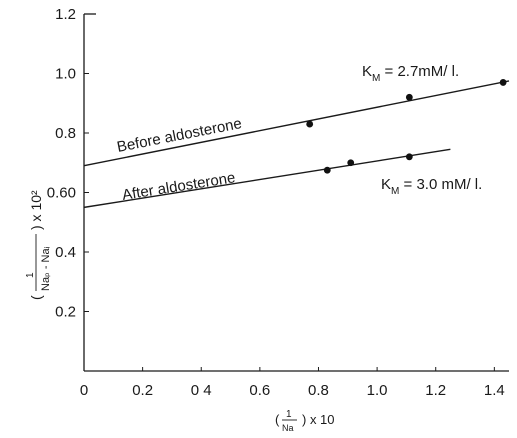 The width and height of the screenshot is (517, 438). Describe the element at coordinates (36, 297) in the screenshot. I see `y-axis-label-prefix: (` at that location.